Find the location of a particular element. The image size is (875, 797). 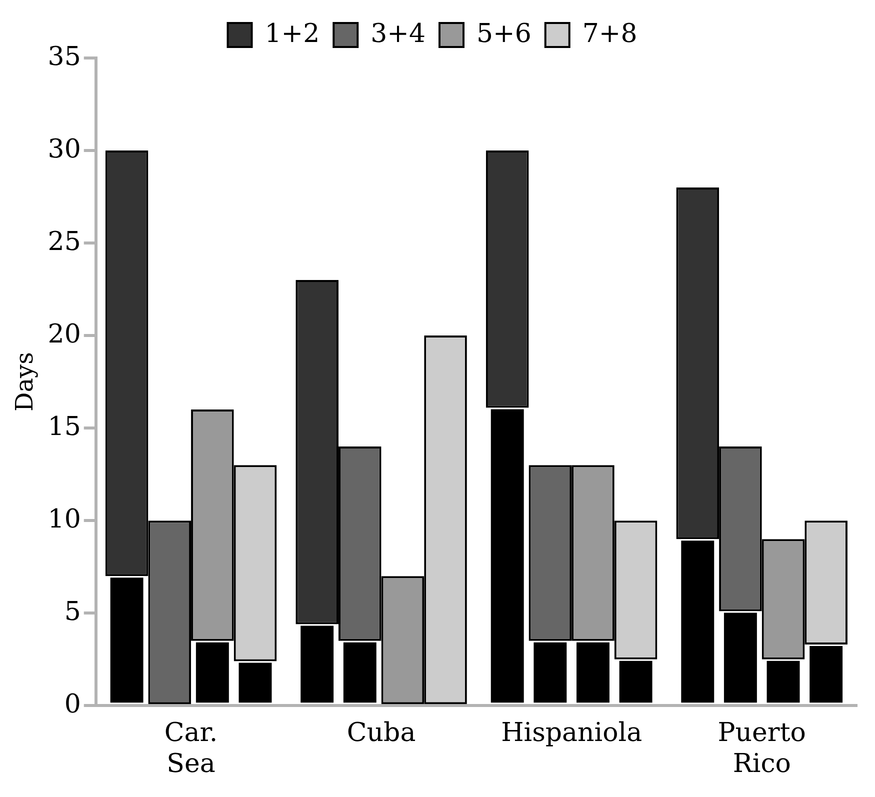

y-tick-label: 10 is located at coordinates (64, 519).